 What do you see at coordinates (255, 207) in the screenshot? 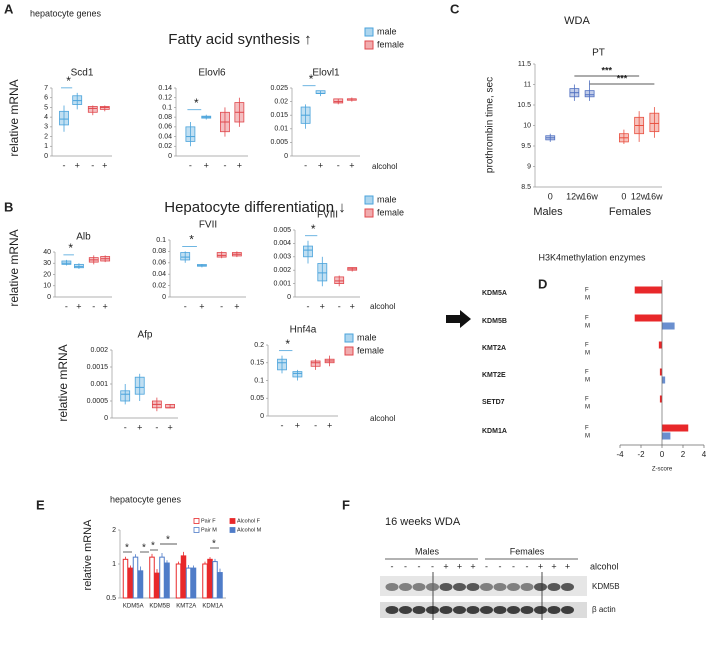
I see `heading: Hepatocyte differentiation ↓` at bounding box center [255, 207].